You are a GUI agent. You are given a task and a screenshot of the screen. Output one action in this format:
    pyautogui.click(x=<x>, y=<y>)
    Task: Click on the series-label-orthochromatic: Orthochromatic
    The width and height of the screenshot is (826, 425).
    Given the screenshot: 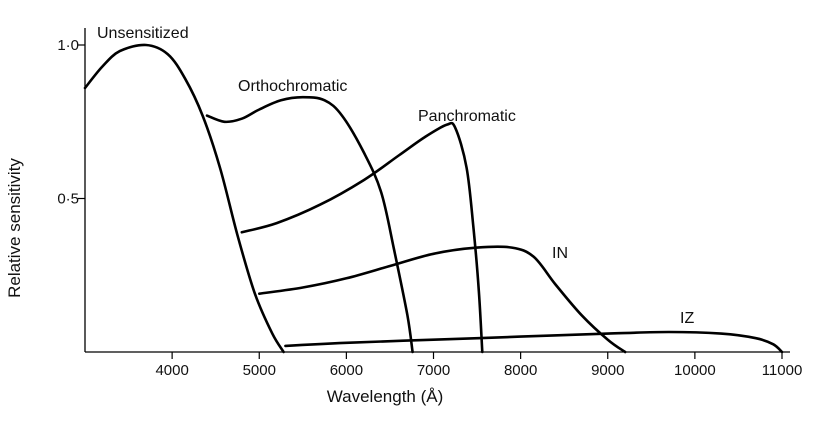 What is the action you would take?
    pyautogui.click(x=292, y=86)
    